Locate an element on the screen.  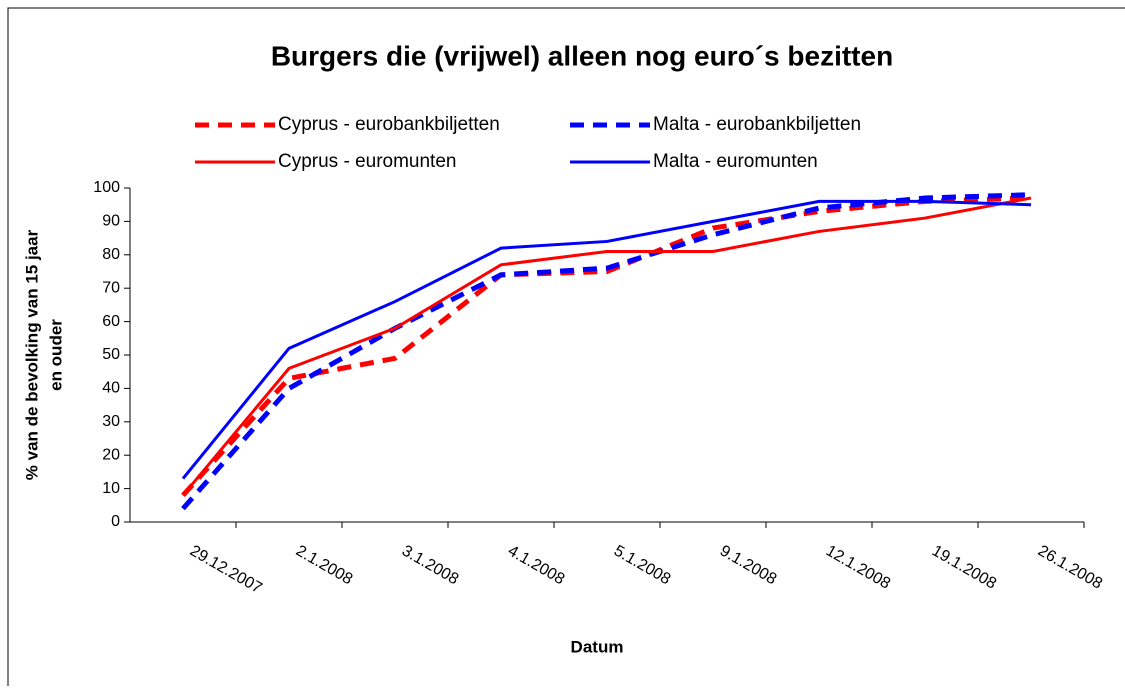
y-tick-label: 40 is located at coordinates (111, 388).